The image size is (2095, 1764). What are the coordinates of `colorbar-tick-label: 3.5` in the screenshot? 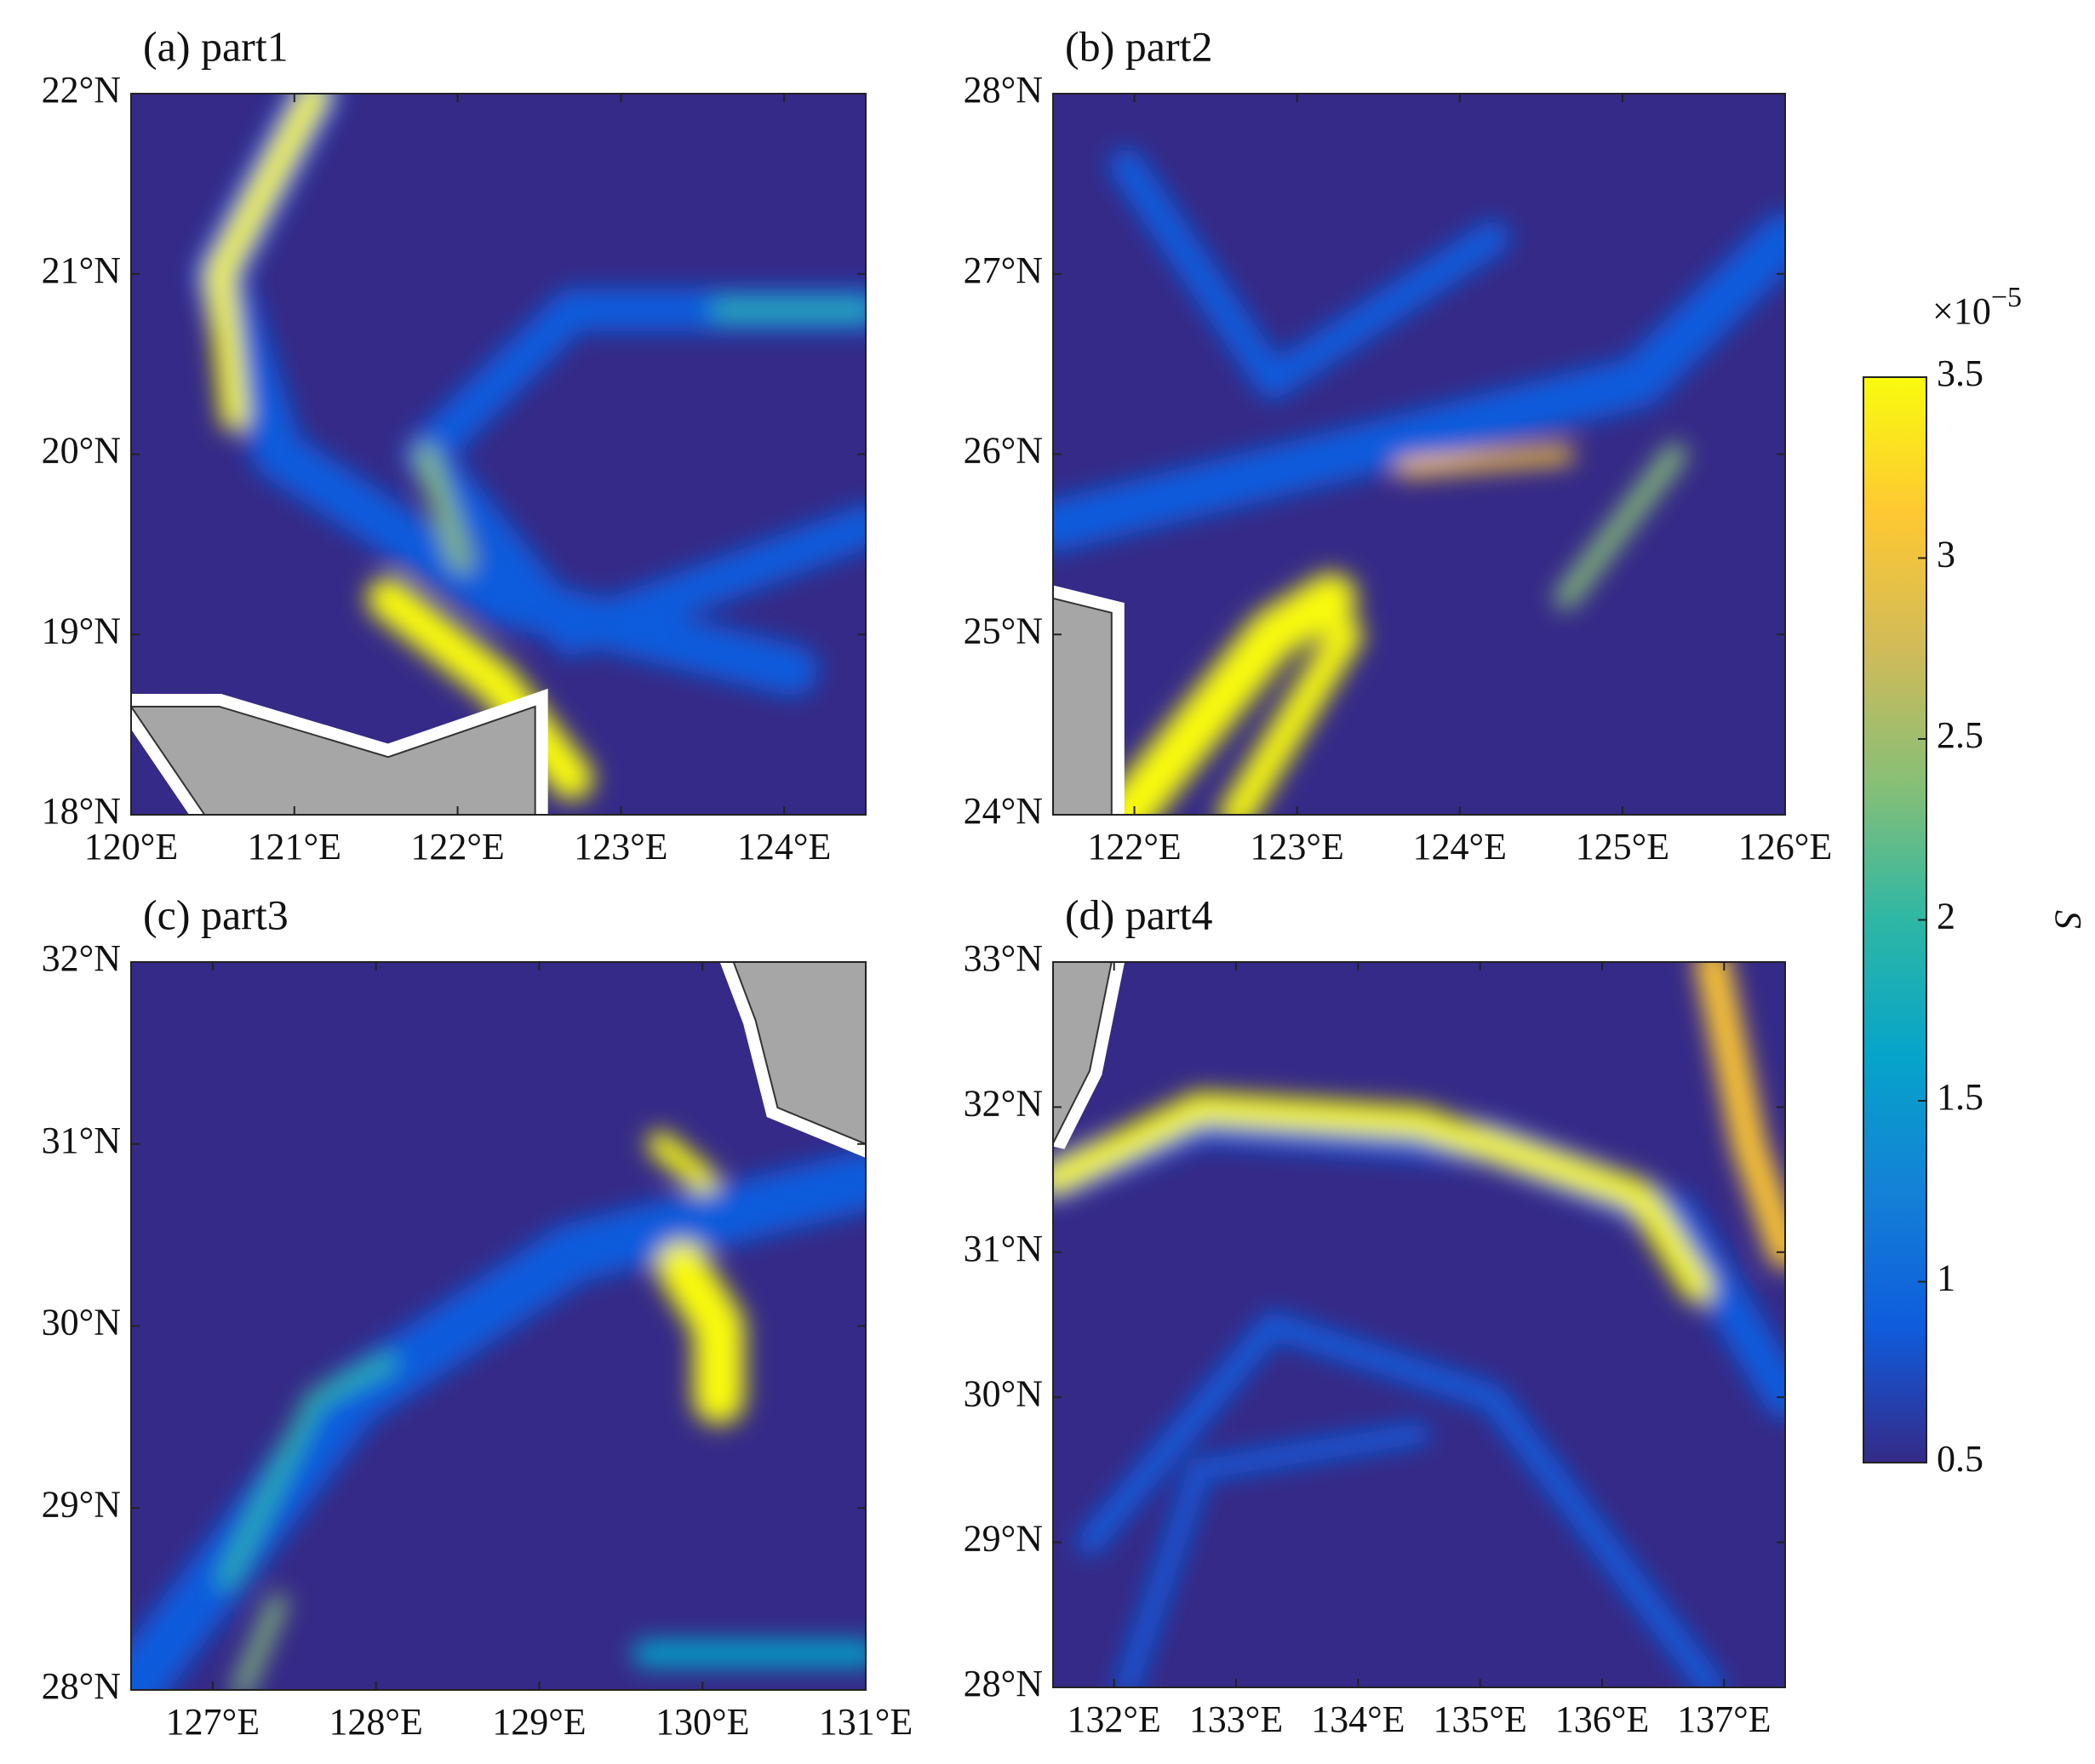 It's located at (1960, 373).